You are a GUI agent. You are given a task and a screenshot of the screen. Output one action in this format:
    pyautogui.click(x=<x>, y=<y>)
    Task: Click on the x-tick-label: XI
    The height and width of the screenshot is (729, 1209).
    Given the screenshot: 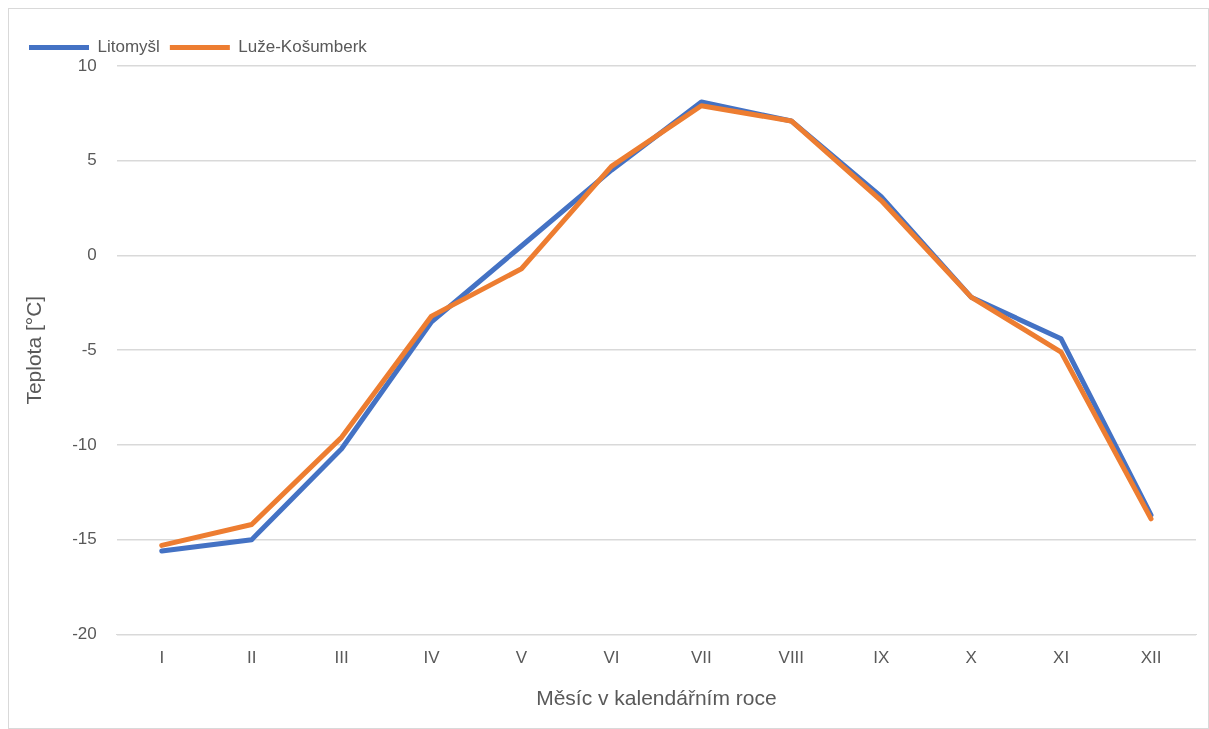 What is the action you would take?
    pyautogui.click(x=1061, y=658)
    